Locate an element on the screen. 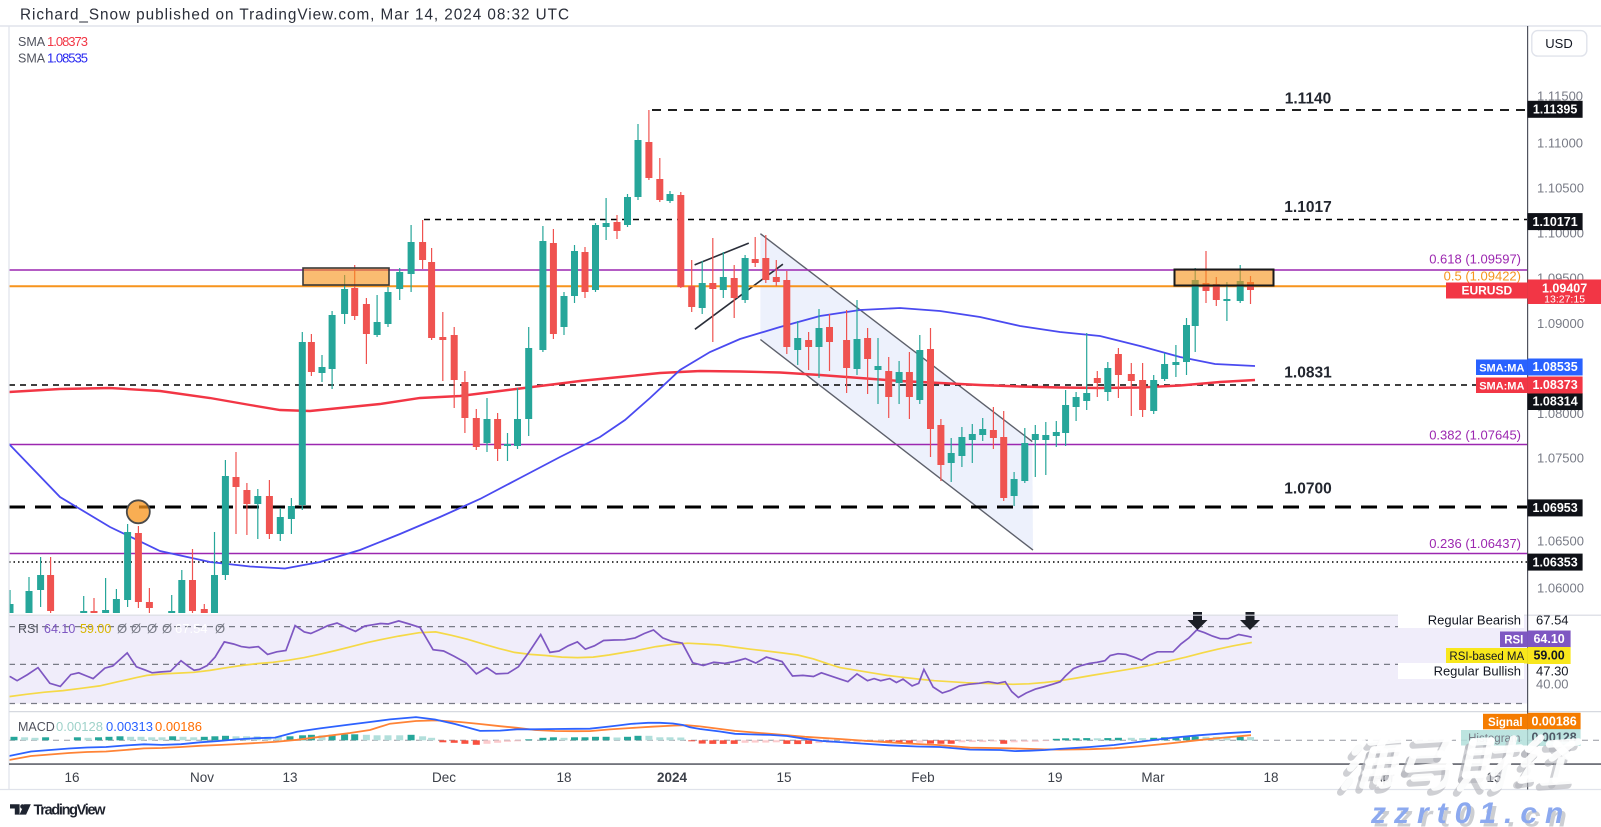 This screenshot has height=827, width=1601. svg-text: 40.00 is located at coordinates (1552, 684).